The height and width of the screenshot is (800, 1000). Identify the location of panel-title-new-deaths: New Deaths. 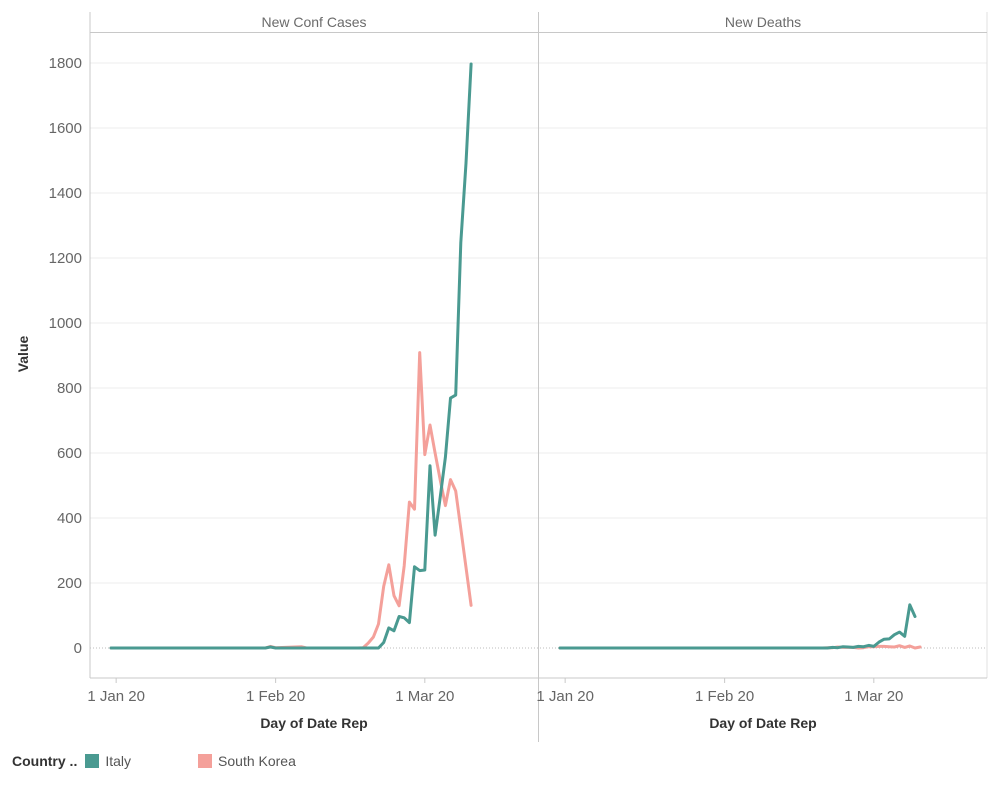
(763, 22).